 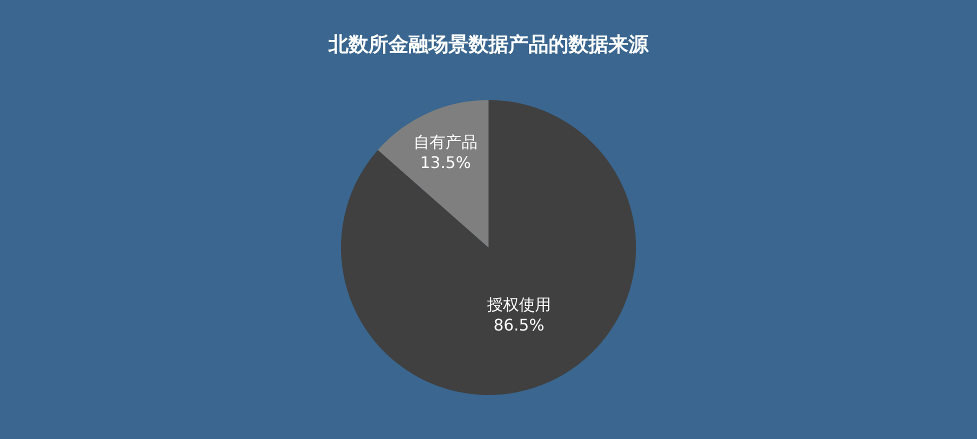 What do you see at coordinates (518, 325) in the screenshot?
I see `data-label: 86.5%` at bounding box center [518, 325].